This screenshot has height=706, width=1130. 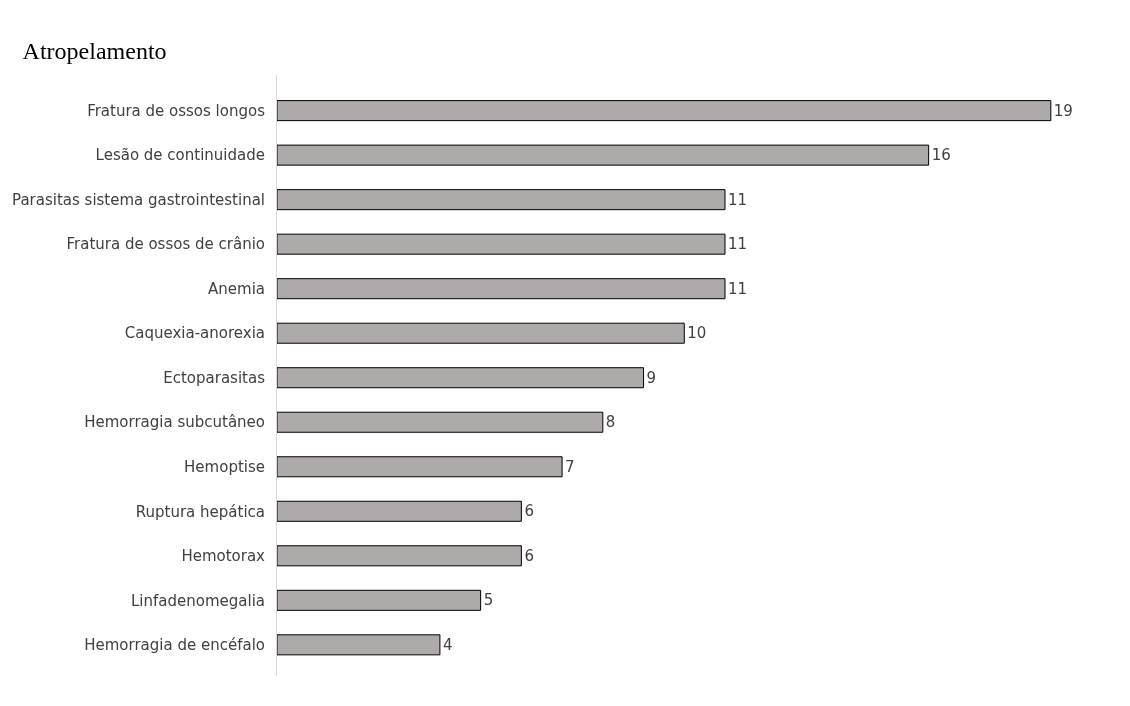 I want to click on chart-title: Atropelamento, so click(x=94, y=51).